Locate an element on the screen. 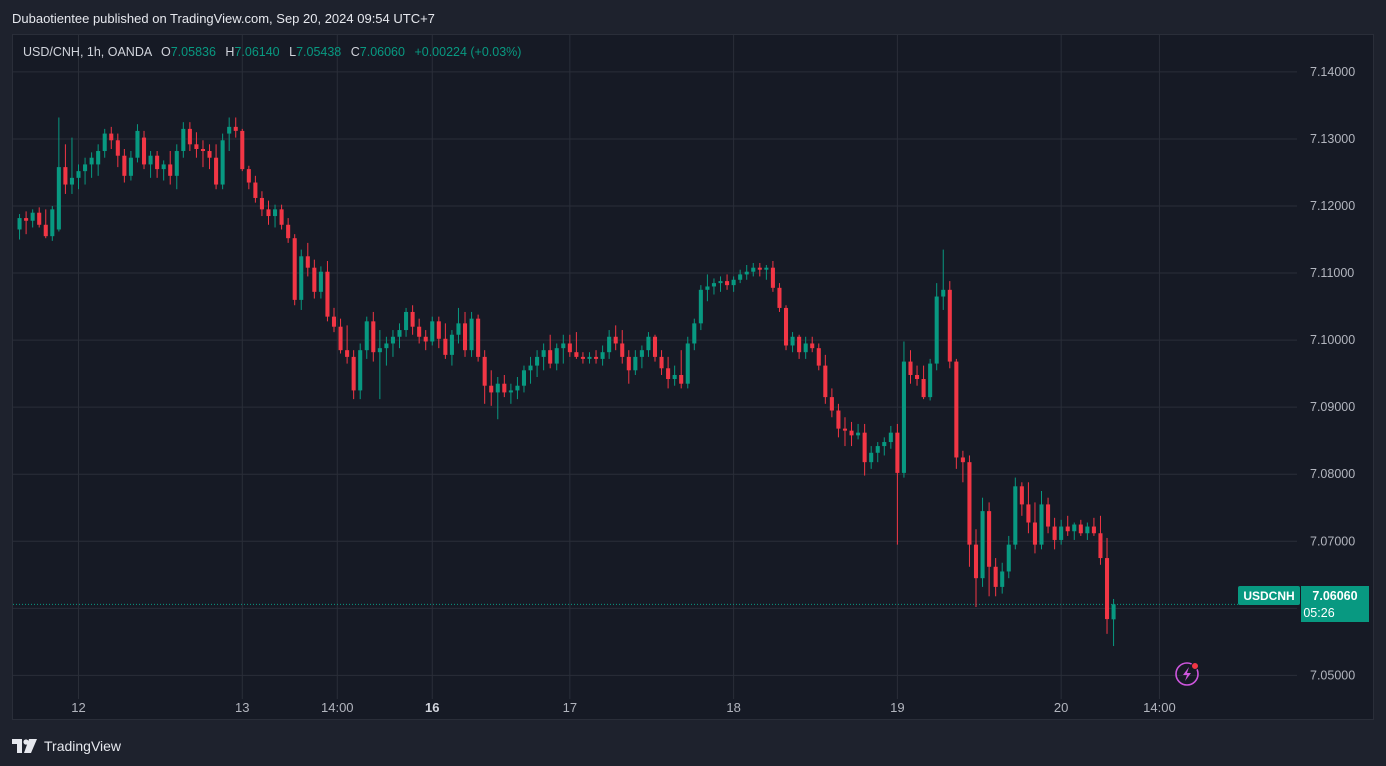 The image size is (1386, 766). time-tick-label: 17 is located at coordinates (570, 707).